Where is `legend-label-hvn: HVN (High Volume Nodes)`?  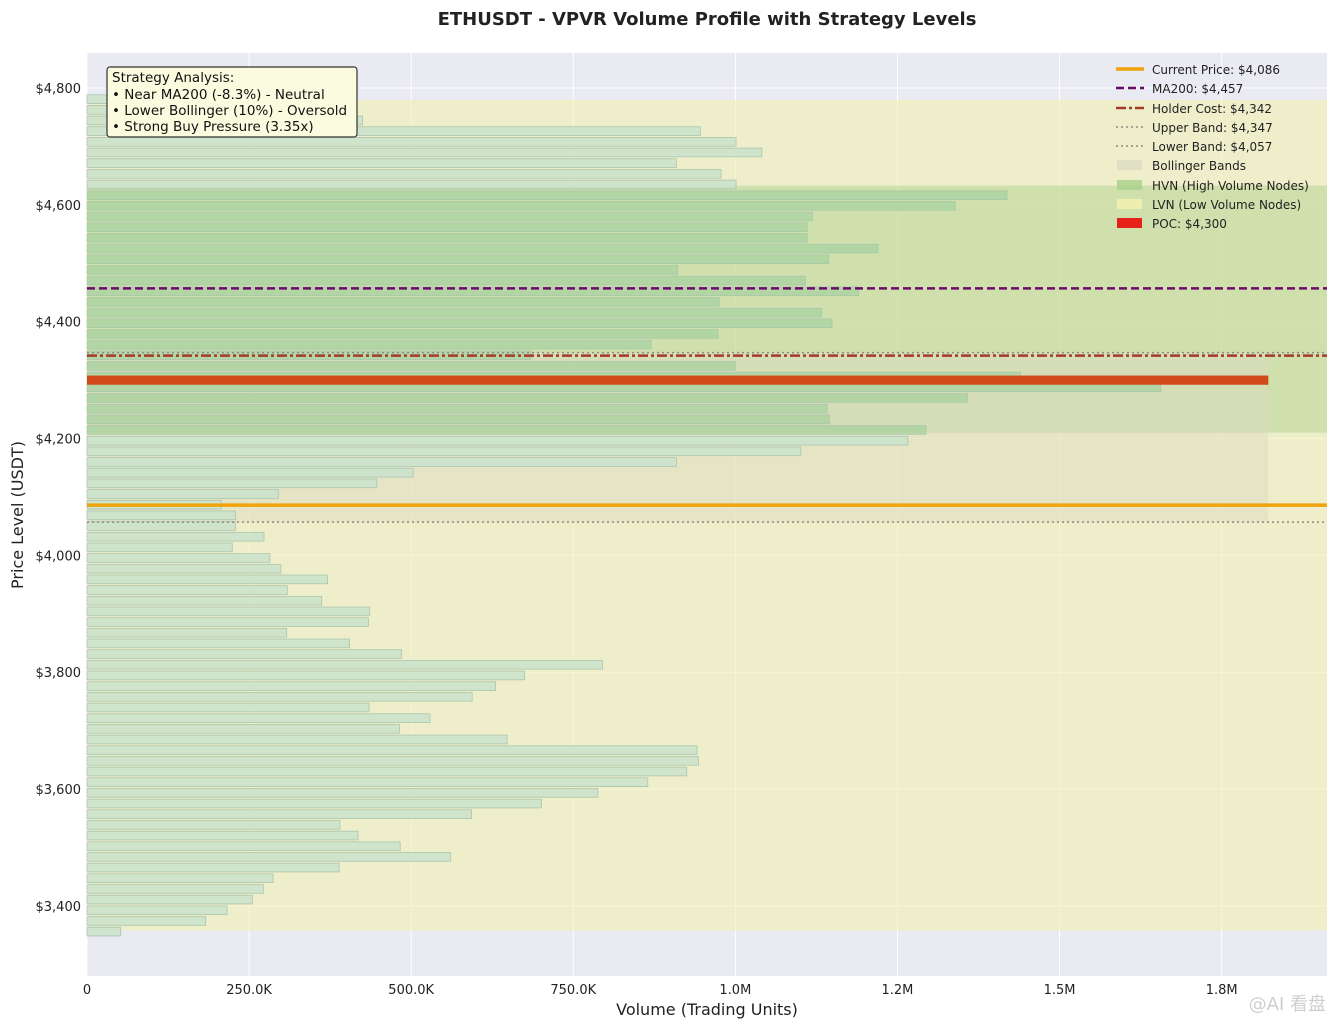 legend-label-hvn: HVN (High Volume Nodes) is located at coordinates (1230, 186).